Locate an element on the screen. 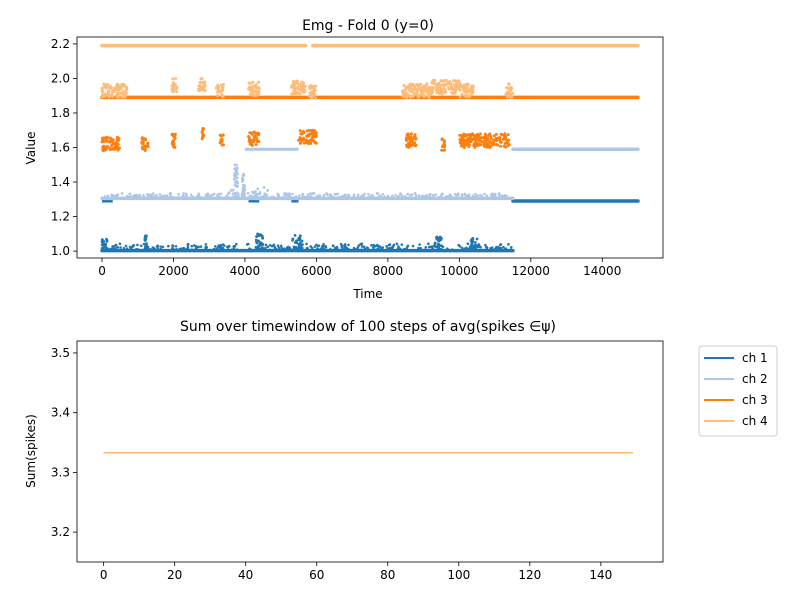 This screenshot has height=600, width=800. bottom-chart-y-tick-label: 3.4 is located at coordinates (60, 413).